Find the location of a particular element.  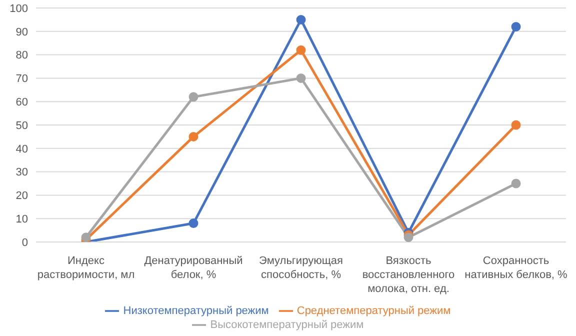

legend-label: Среднетемпературный режим is located at coordinates (373, 310).